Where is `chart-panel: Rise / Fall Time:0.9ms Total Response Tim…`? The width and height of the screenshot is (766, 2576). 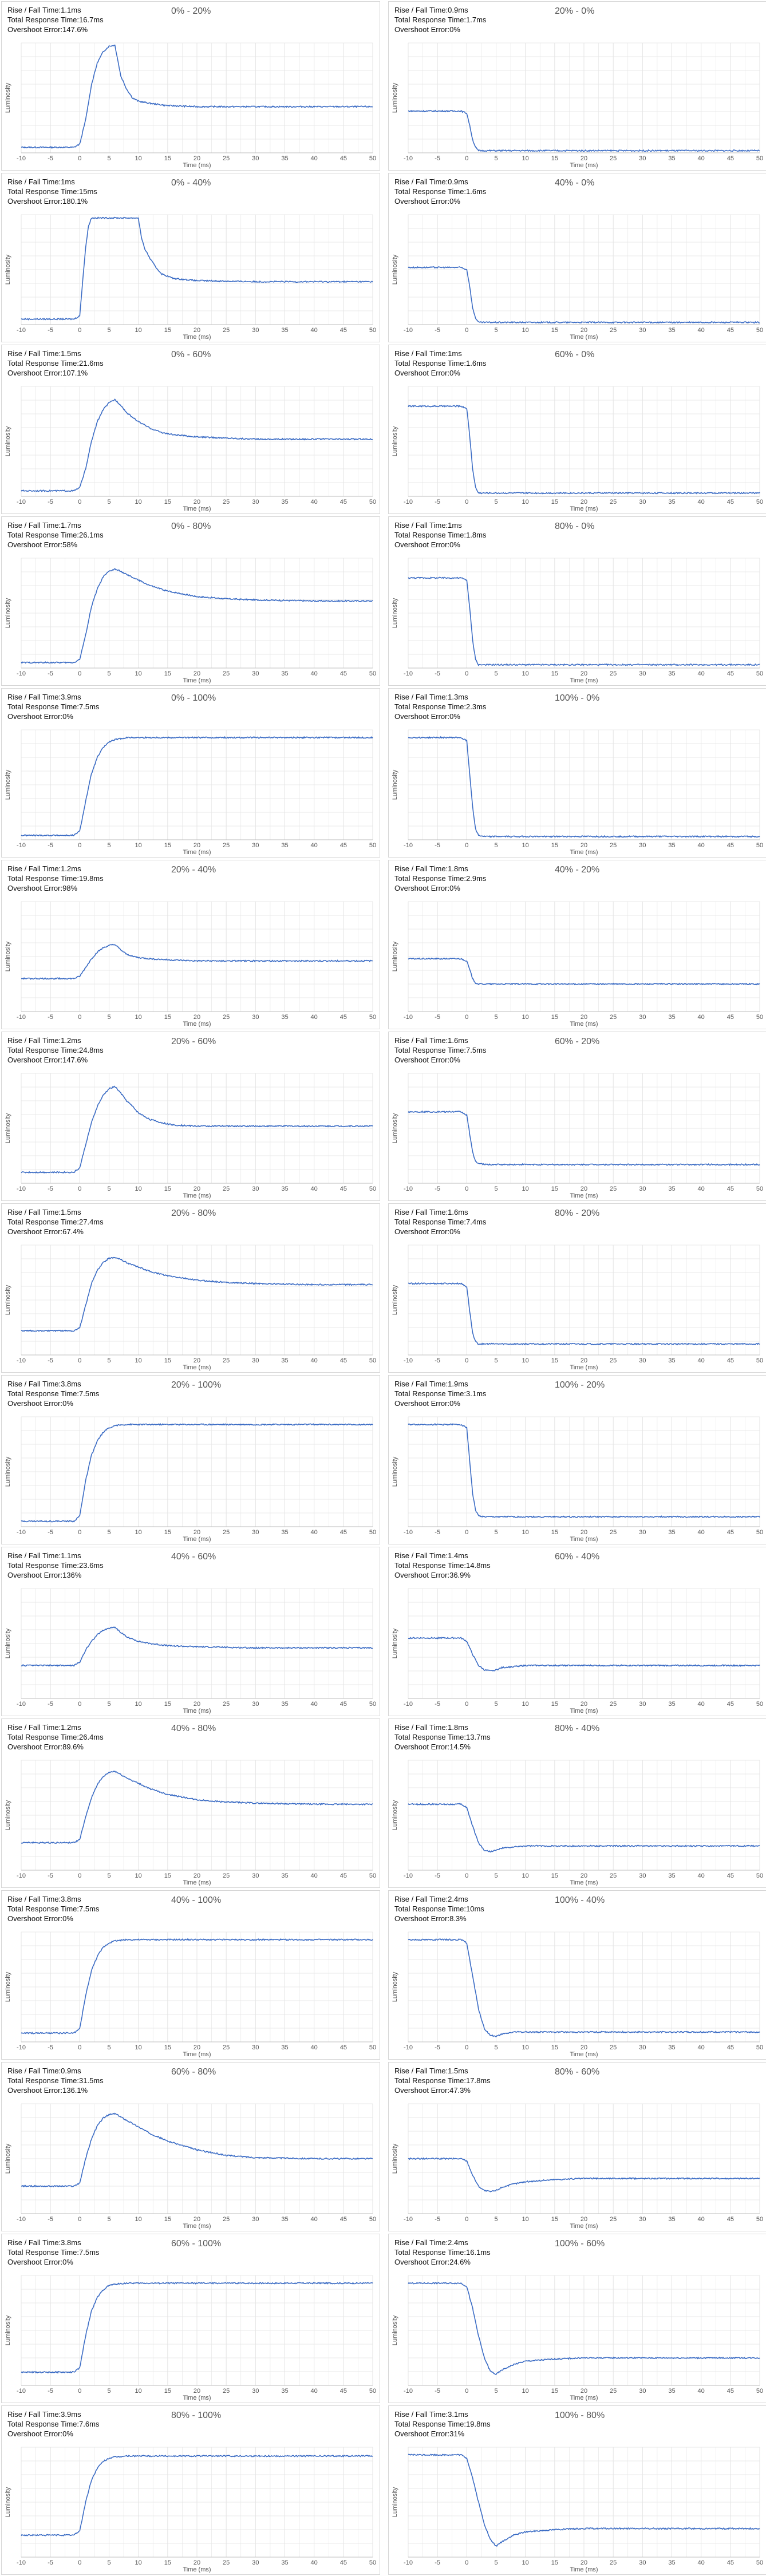 chart-panel: Rise / Fall Time:0.9ms Total Response Tim… is located at coordinates (577, 86).